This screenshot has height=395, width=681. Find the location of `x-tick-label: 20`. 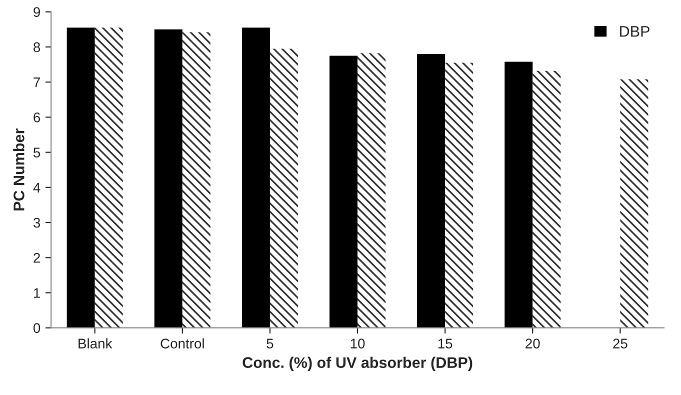

x-tick-label: 20 is located at coordinates (533, 343).